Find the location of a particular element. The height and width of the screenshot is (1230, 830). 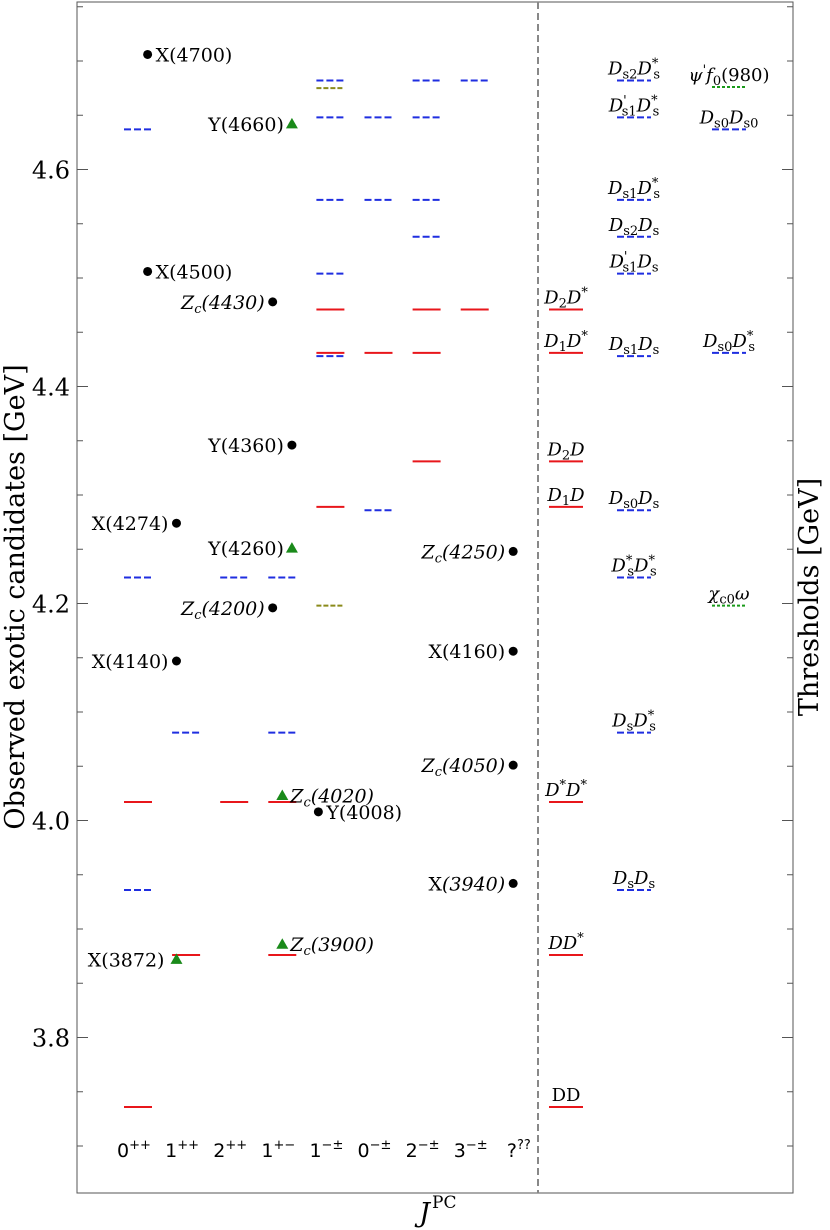

category-label: 1+− is located at coordinates (278, 1150).